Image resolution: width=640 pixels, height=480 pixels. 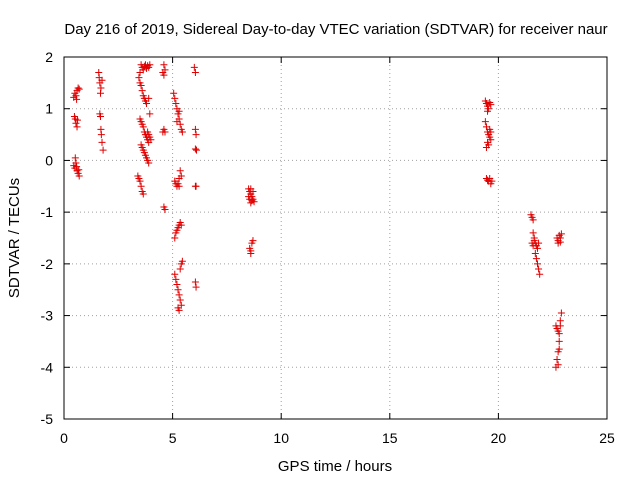 What do you see at coordinates (335, 466) in the screenshot?
I see `x-axis-label: GPS time / hours` at bounding box center [335, 466].